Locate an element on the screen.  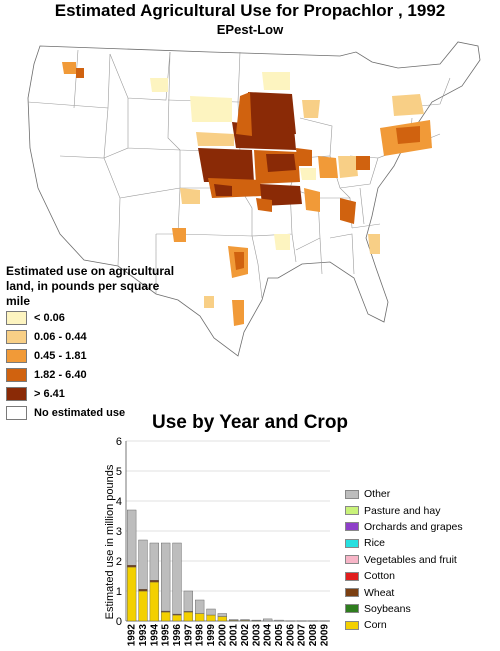
y-tick-label: 4 is located at coordinates (119, 502).